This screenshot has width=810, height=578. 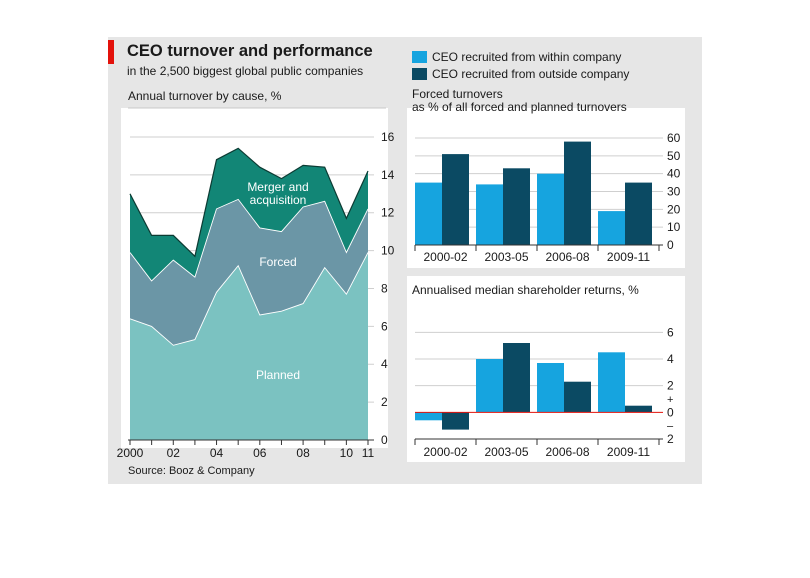 I want to click on returns-y-tick-label: 6, so click(x=670, y=332).